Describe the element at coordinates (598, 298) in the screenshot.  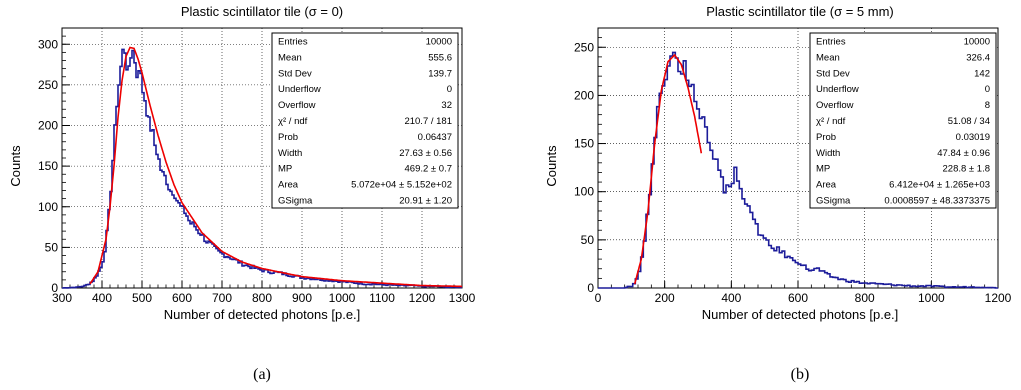
I see `x-tick-label: 0` at that location.